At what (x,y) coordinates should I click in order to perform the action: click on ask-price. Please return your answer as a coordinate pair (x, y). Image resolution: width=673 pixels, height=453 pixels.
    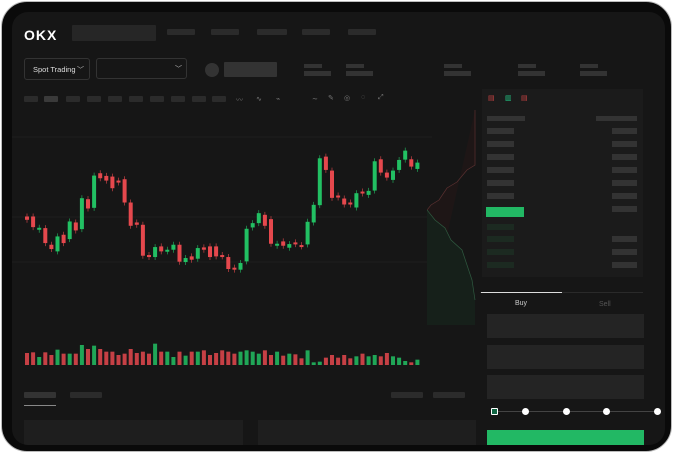
    Looking at the image, I should click on (500, 144).